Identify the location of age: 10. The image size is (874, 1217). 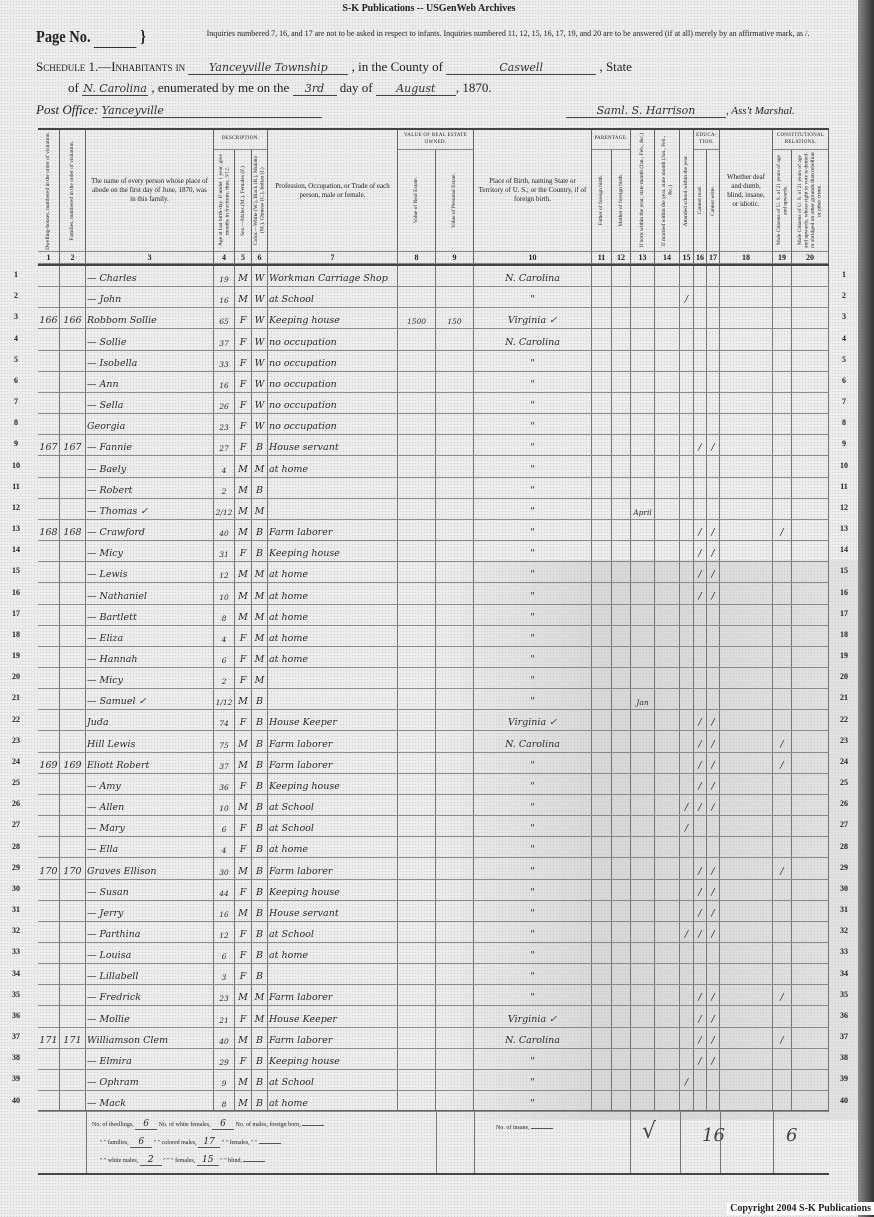
(224, 805).